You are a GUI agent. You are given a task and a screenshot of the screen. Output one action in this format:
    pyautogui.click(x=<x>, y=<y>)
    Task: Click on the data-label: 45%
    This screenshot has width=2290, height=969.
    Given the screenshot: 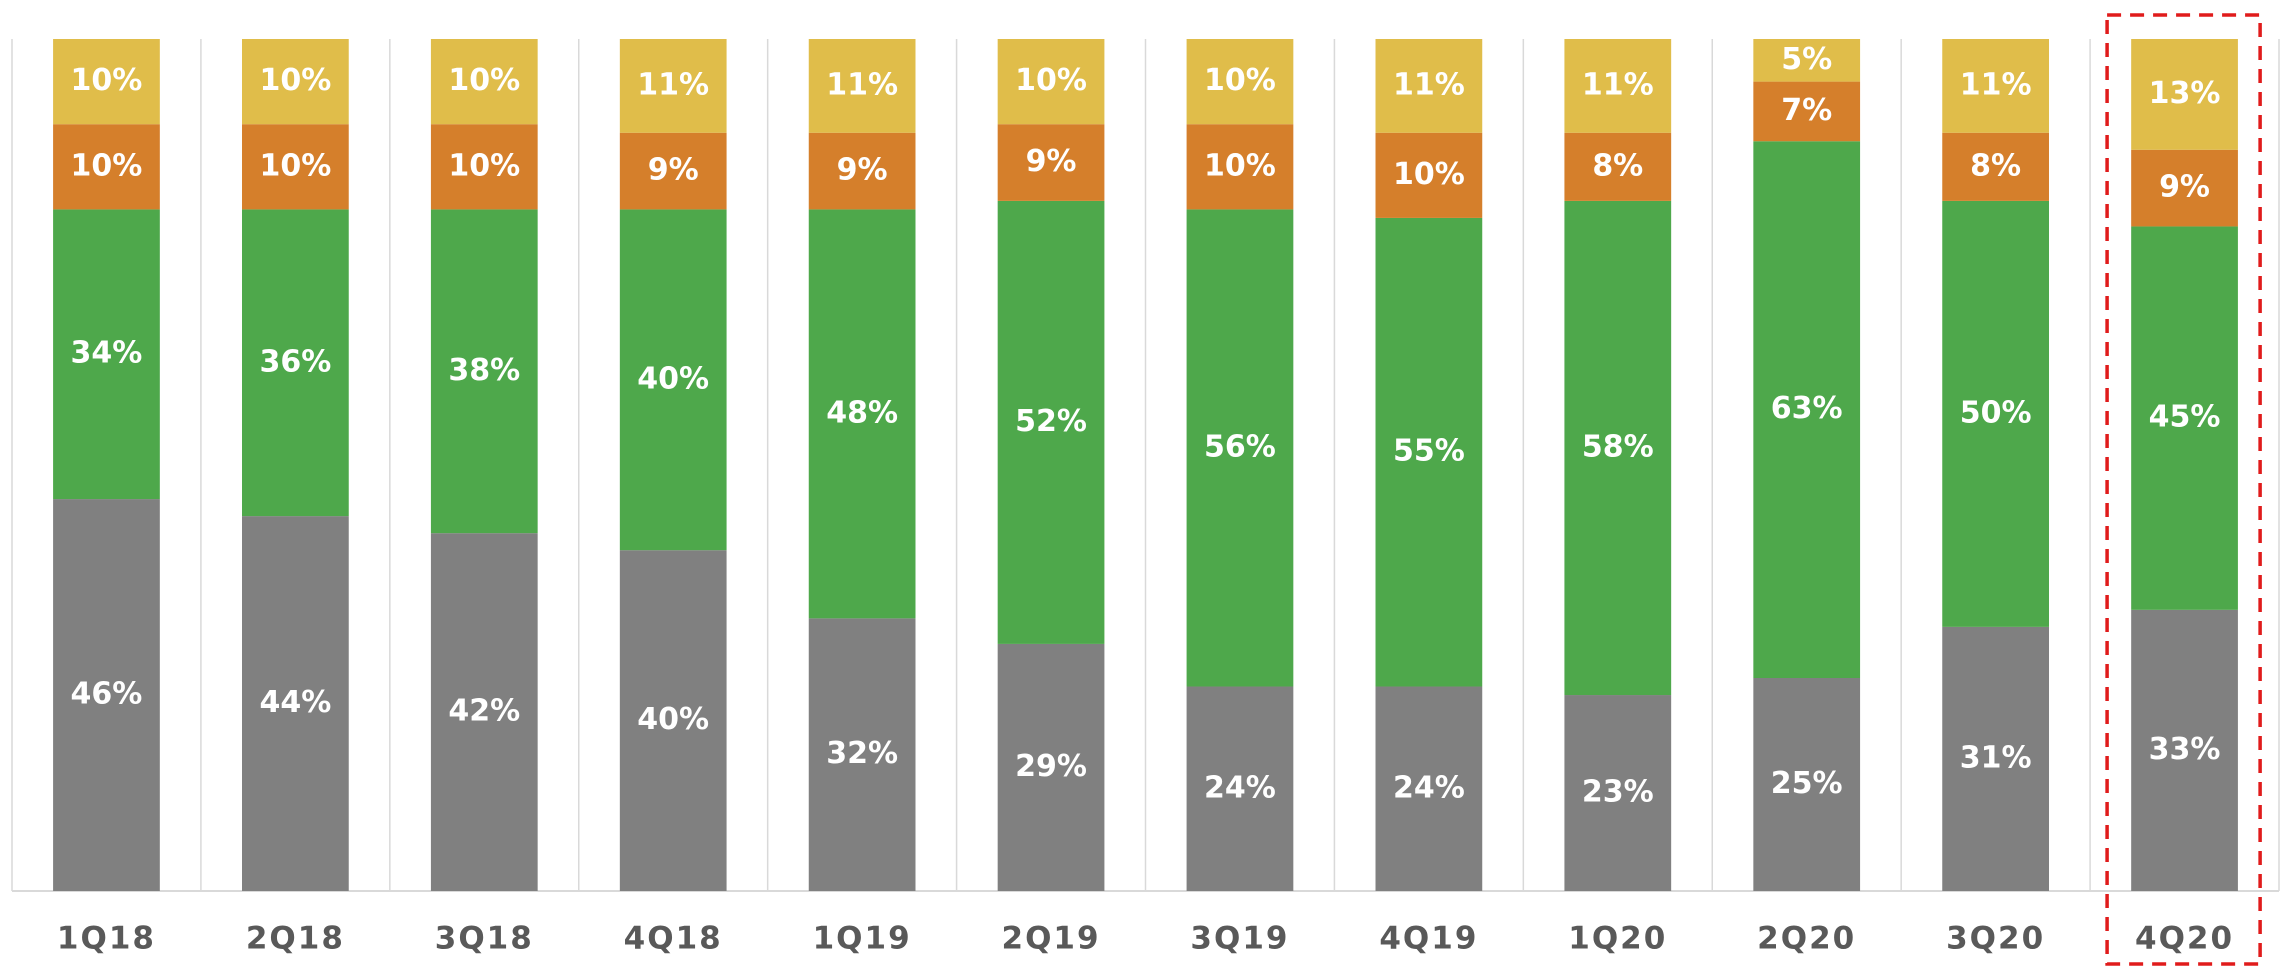 What is the action you would take?
    pyautogui.click(x=2185, y=417)
    